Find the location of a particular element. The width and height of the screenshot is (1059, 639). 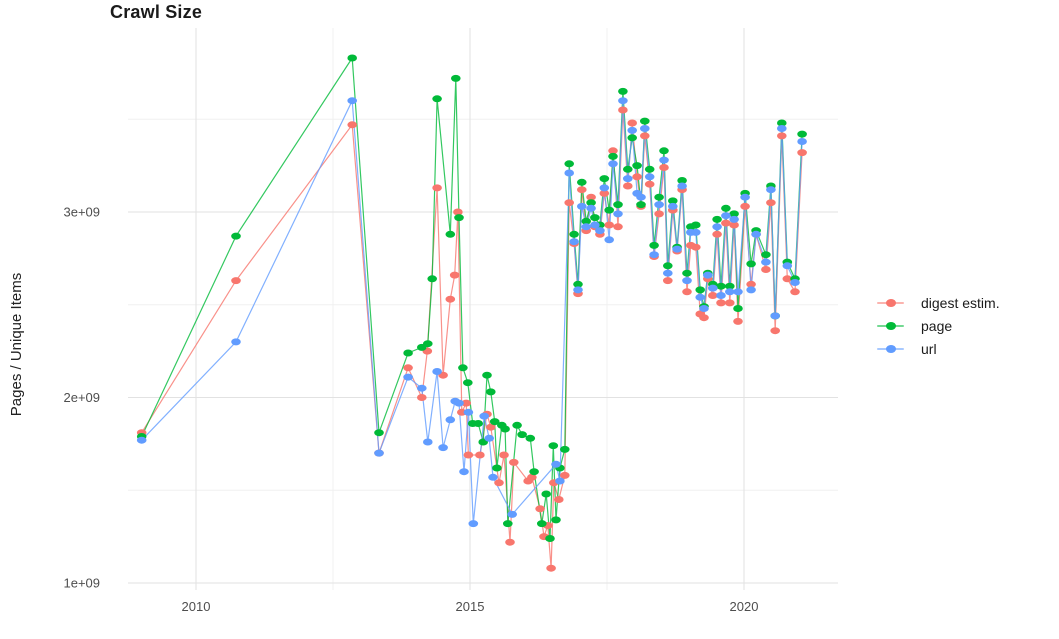

legend-label: url is located at coordinates (929, 348).